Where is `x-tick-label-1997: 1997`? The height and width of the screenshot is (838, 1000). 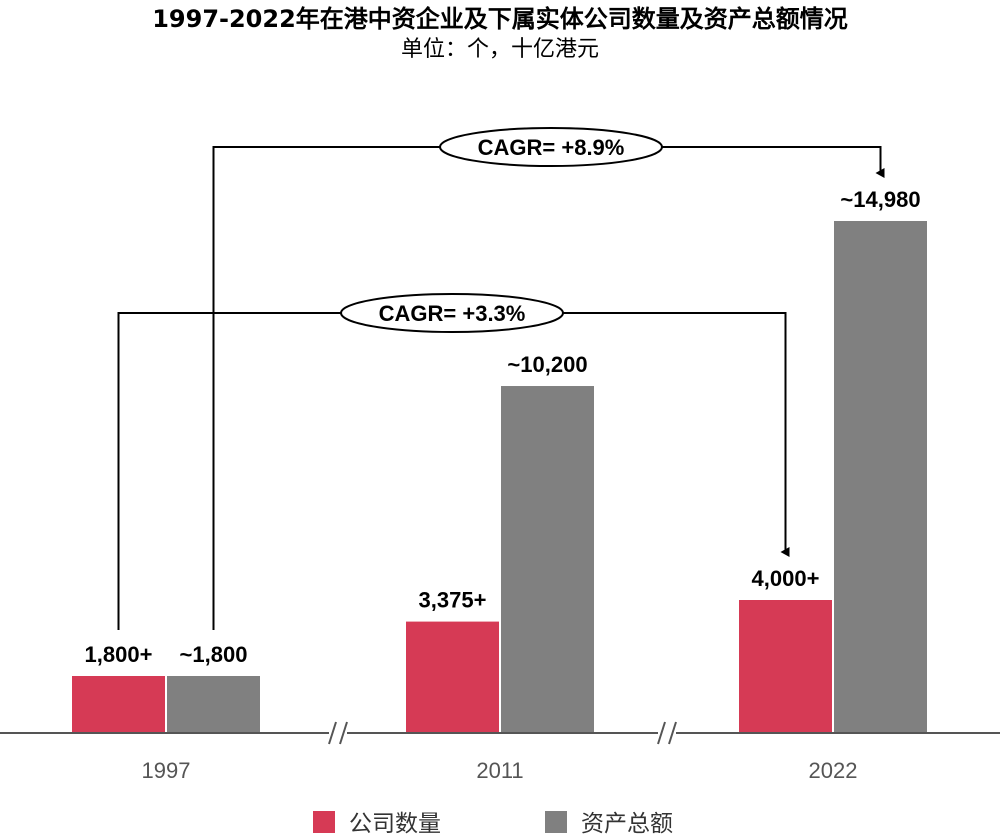 x-tick-label-1997: 1997 is located at coordinates (166, 770).